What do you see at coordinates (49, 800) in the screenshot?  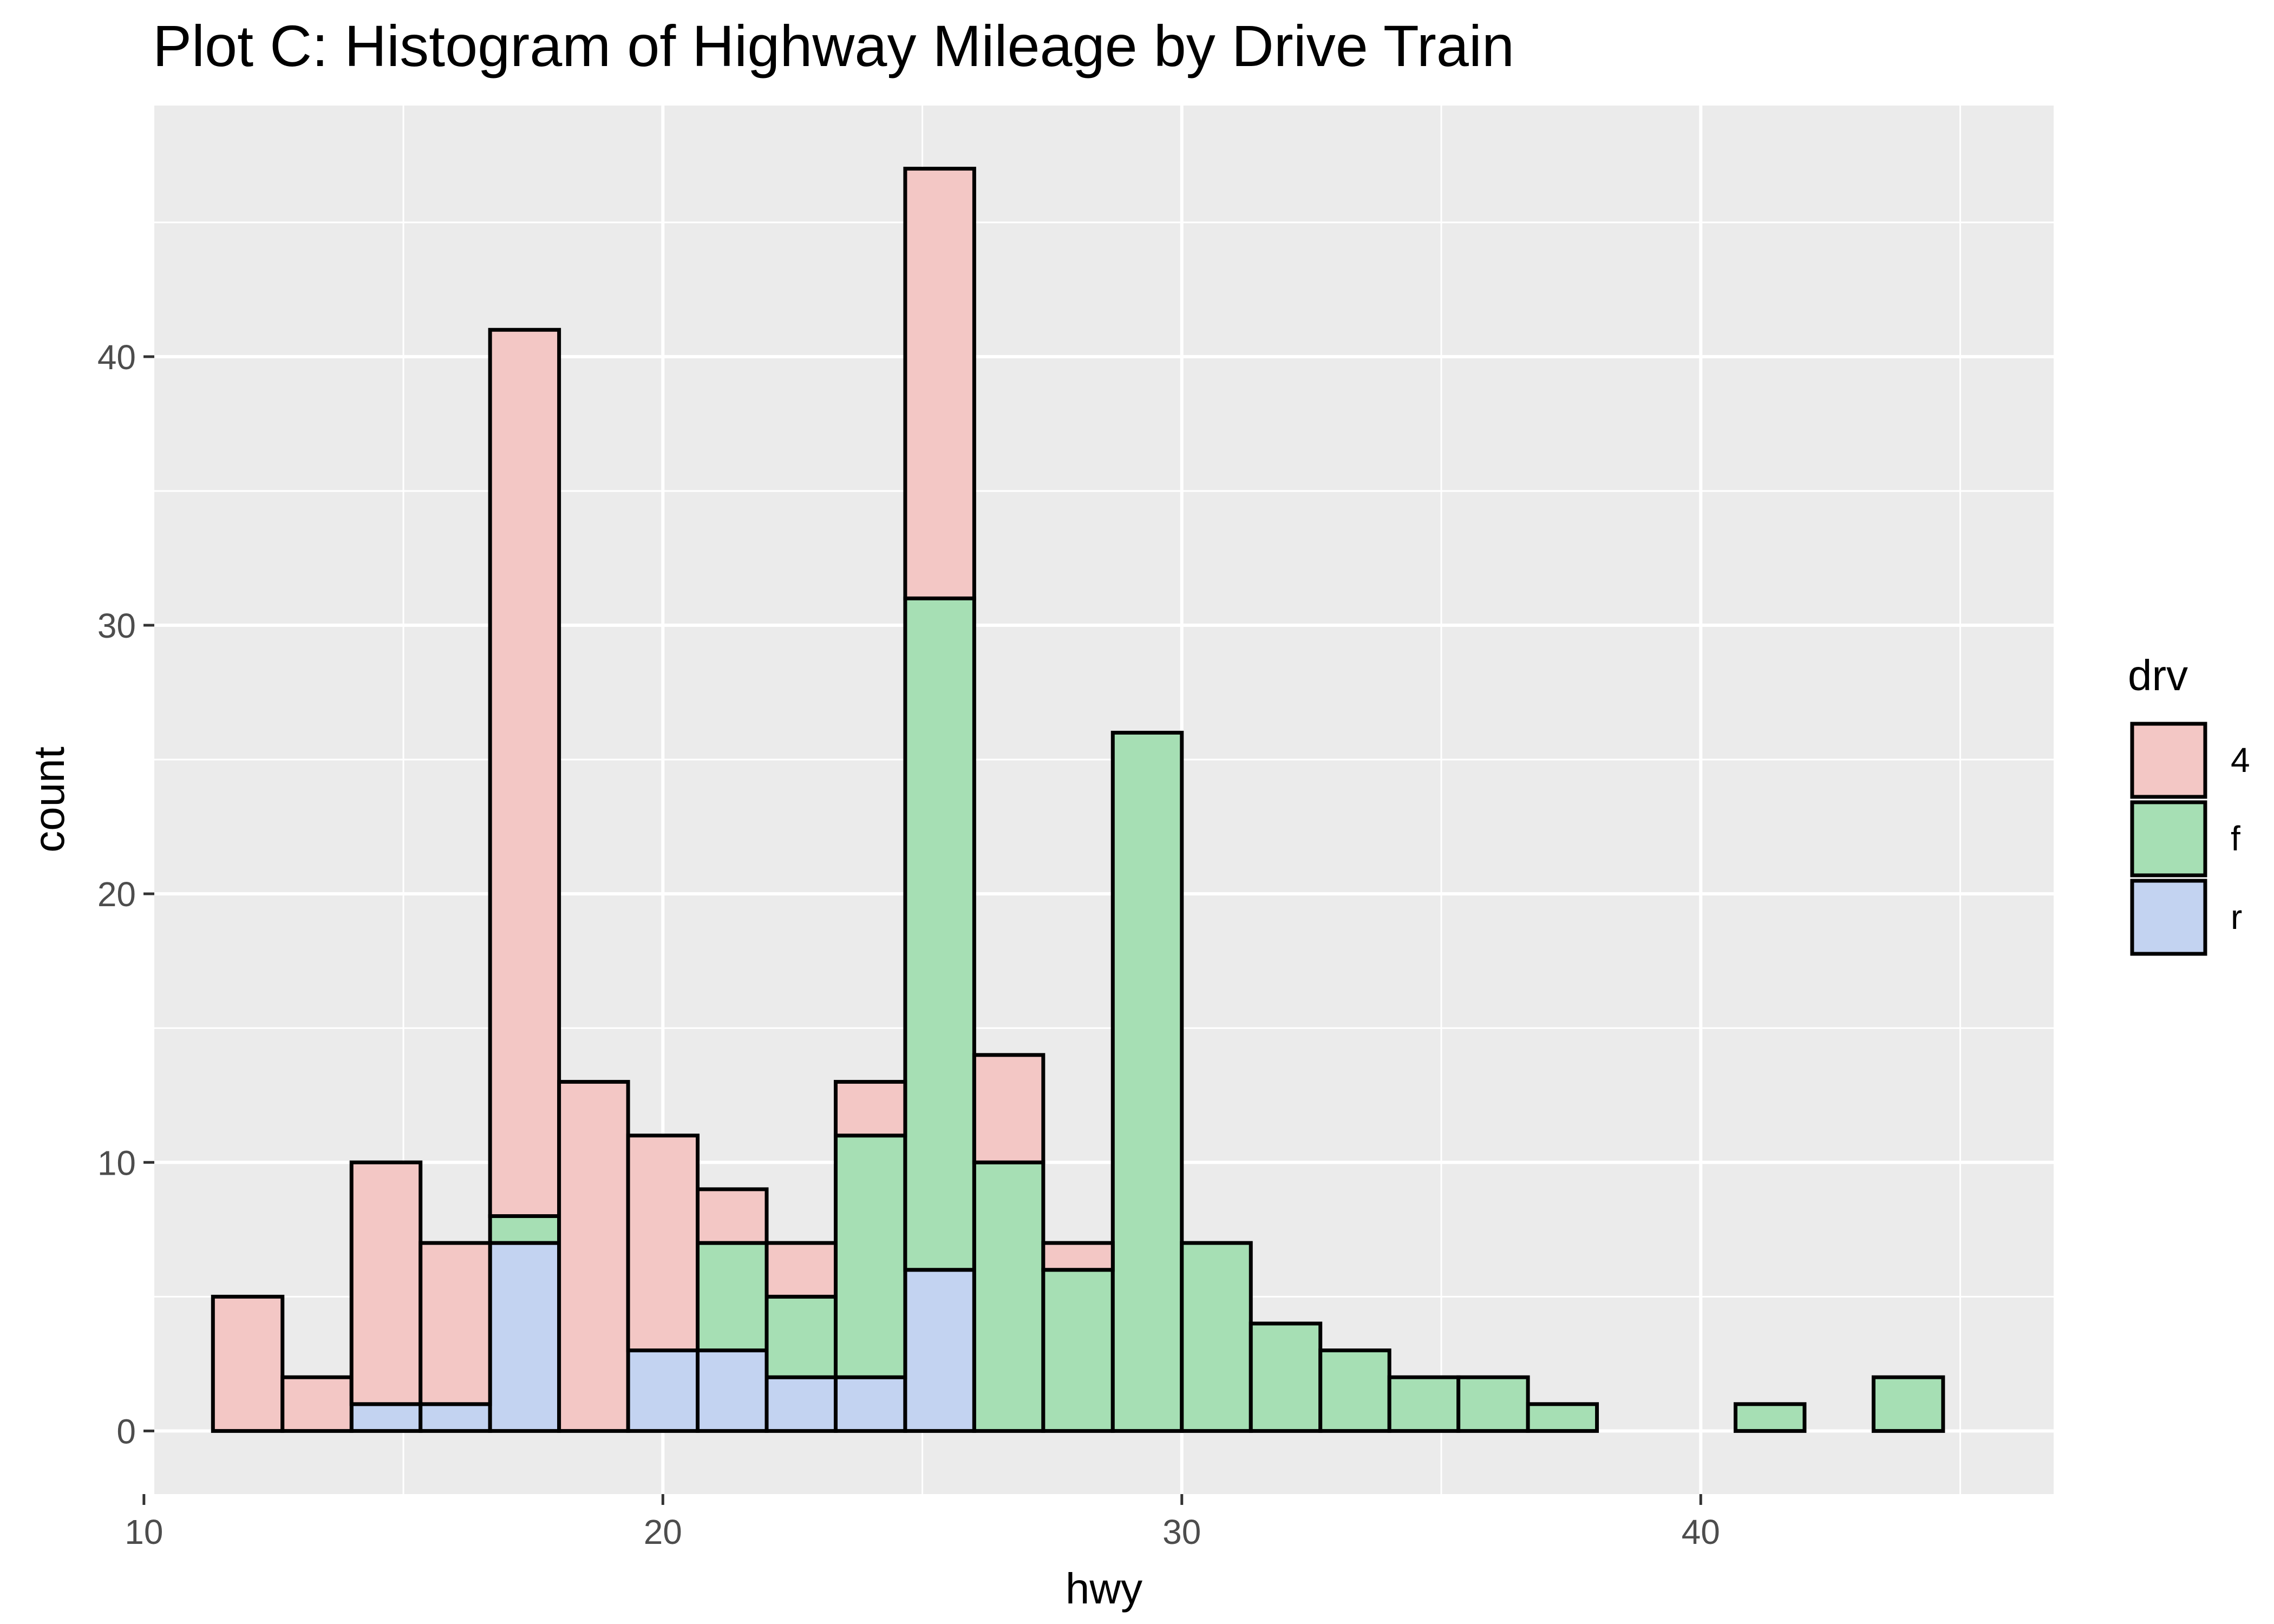 I see `y-axis-title: count` at bounding box center [49, 800].